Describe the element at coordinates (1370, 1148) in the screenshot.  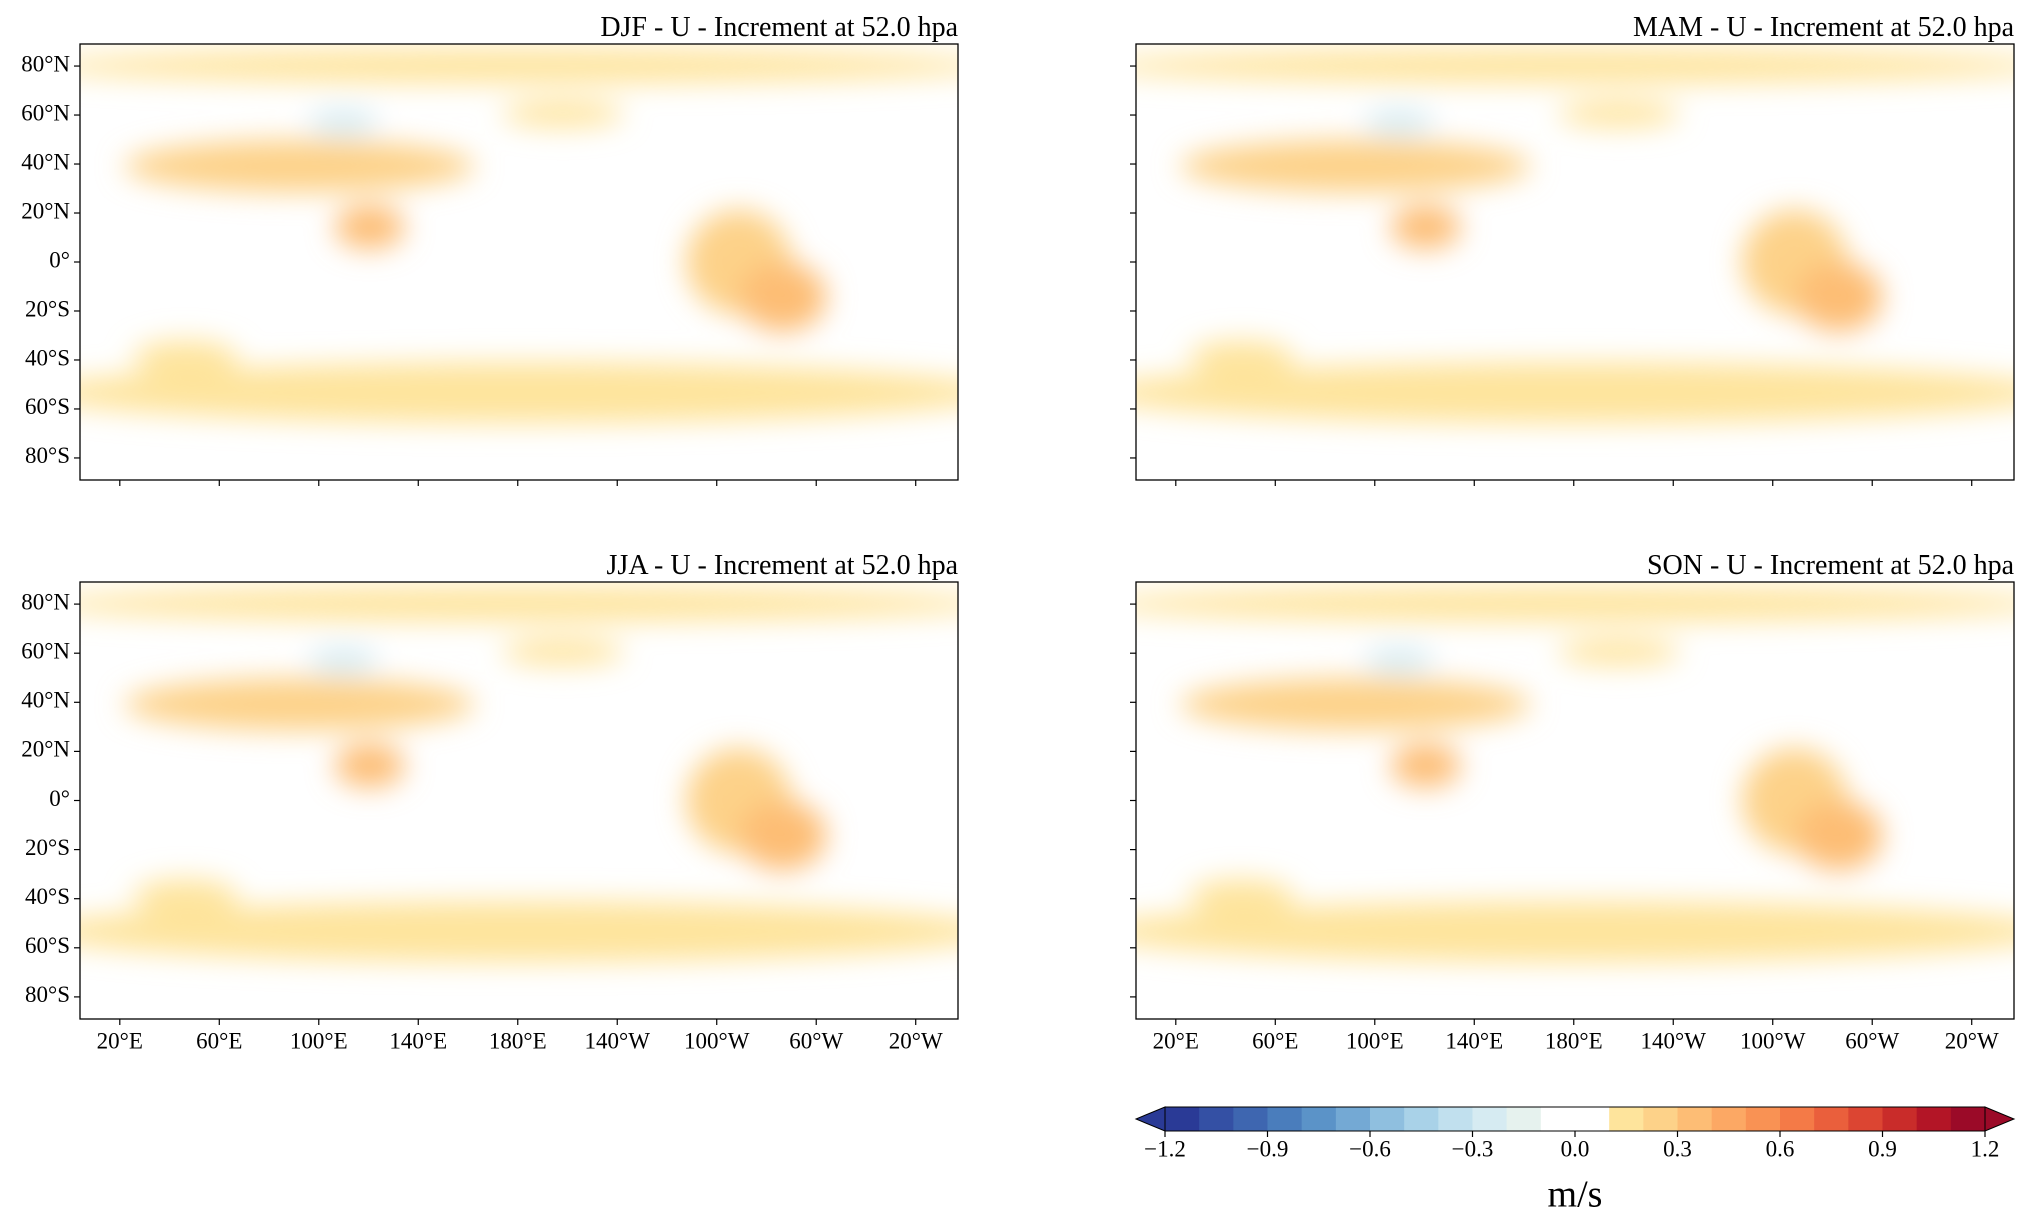
I see `colorbar-tick-label: −0.6` at that location.